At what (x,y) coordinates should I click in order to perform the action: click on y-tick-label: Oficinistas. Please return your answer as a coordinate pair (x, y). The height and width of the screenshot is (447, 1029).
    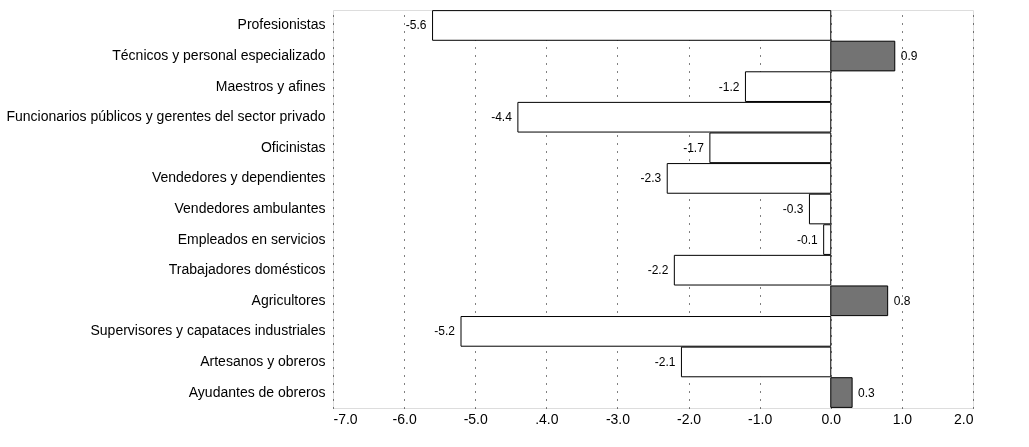
    Looking at the image, I should click on (293, 146).